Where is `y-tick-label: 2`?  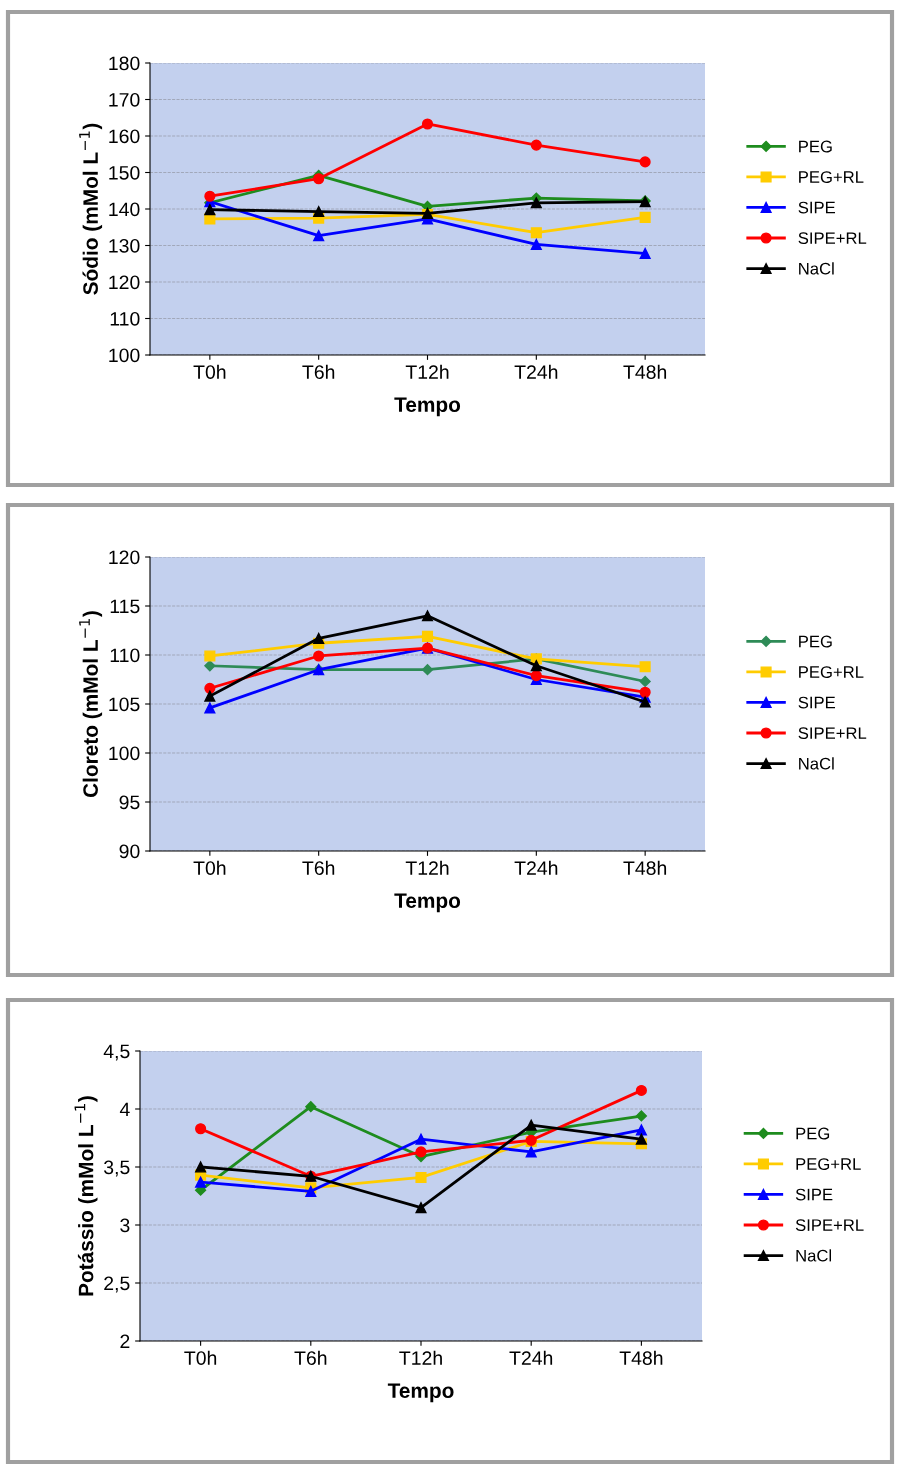 y-tick-label: 2 is located at coordinates (125, 1341).